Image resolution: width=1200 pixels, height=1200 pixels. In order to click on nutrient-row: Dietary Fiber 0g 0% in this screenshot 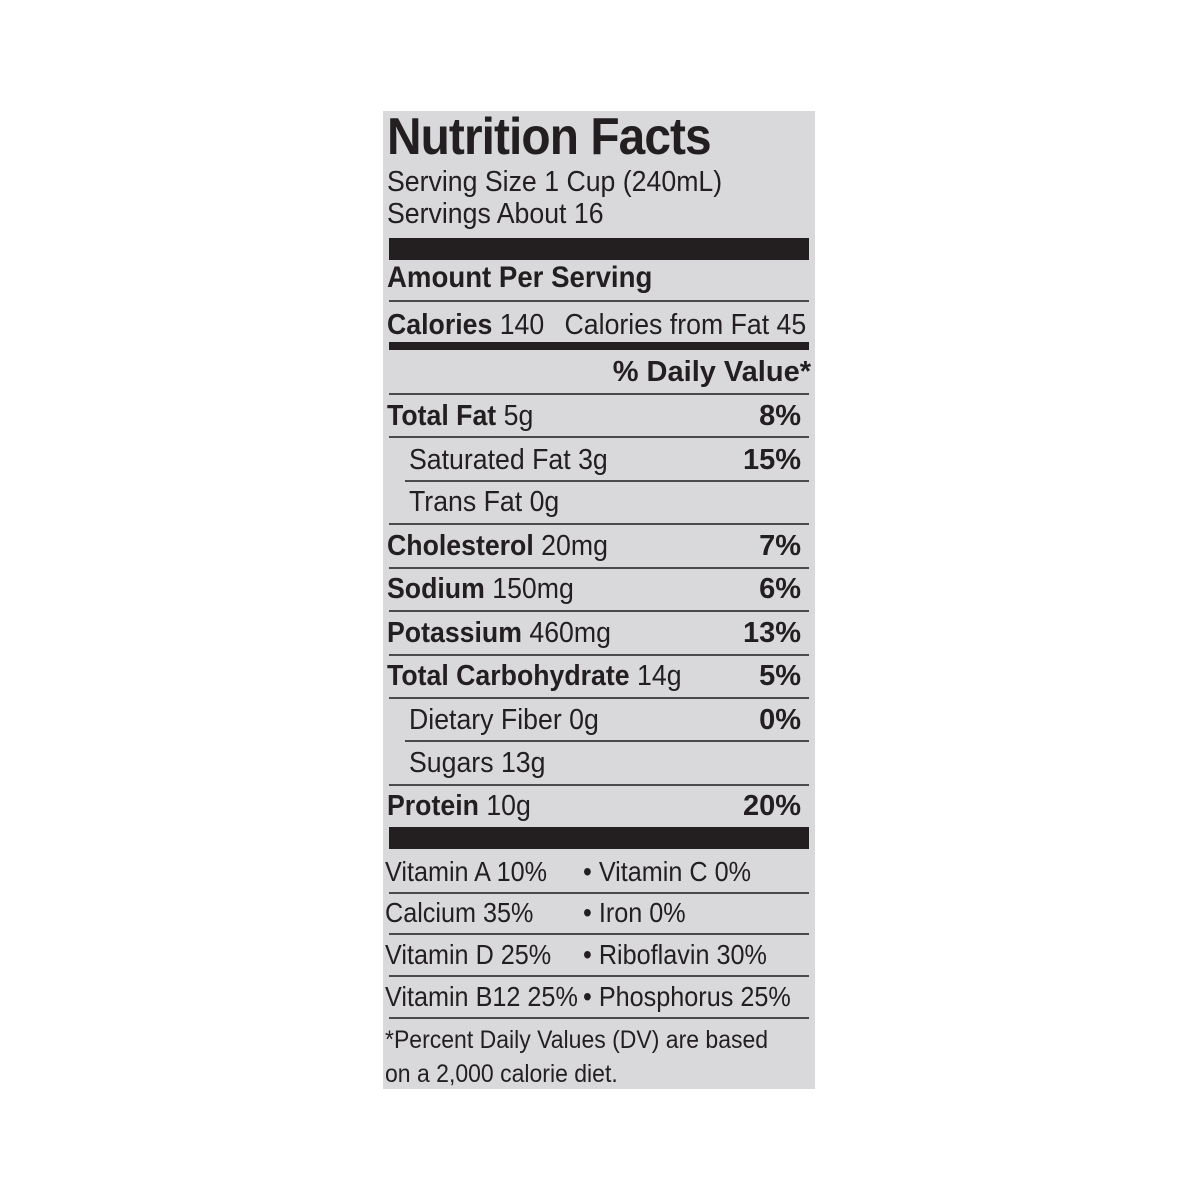, I will do `click(594, 720)`.